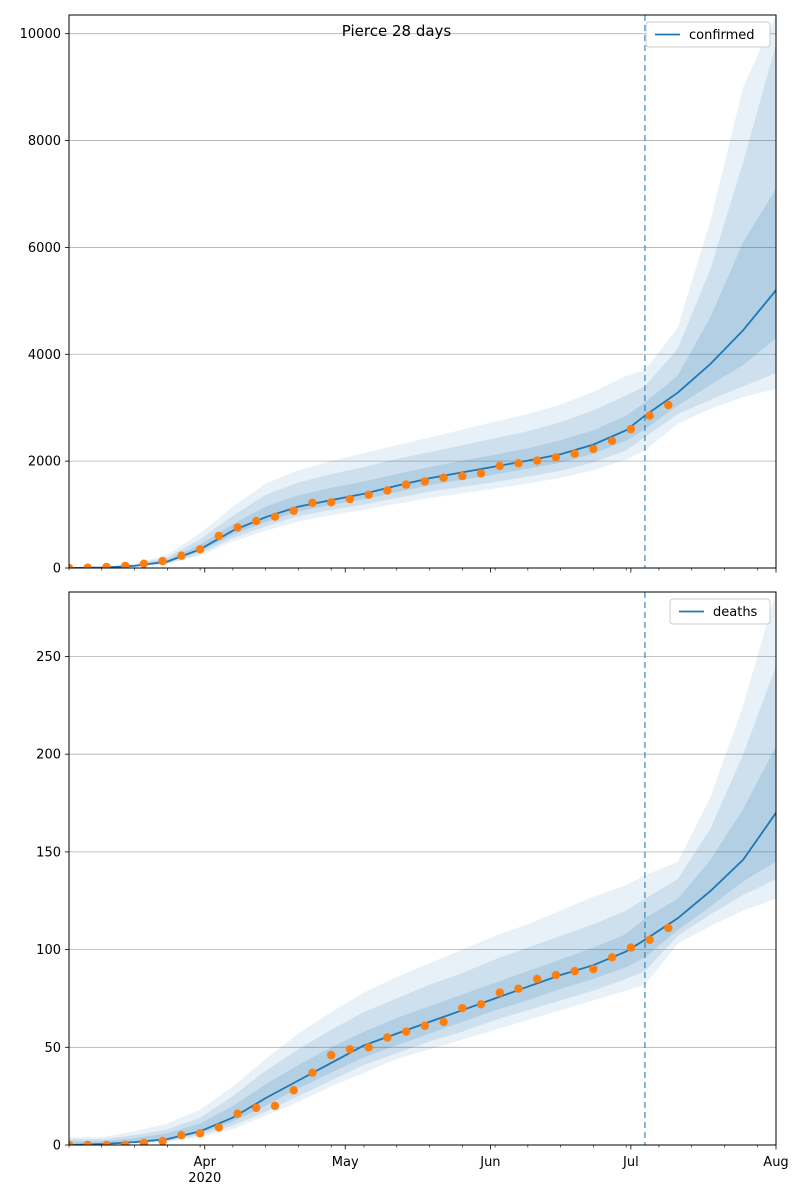 The image size is (800, 1204). I want to click on y-tick-label: 100, so click(48, 950).